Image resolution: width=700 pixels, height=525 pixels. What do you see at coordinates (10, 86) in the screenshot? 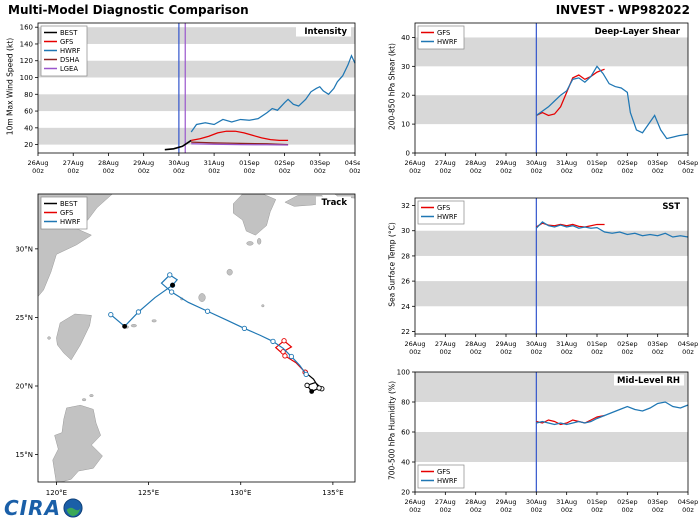
I see `intensity-ylabel: 10m Max Wind Speed (kt)` at bounding box center [10, 86].